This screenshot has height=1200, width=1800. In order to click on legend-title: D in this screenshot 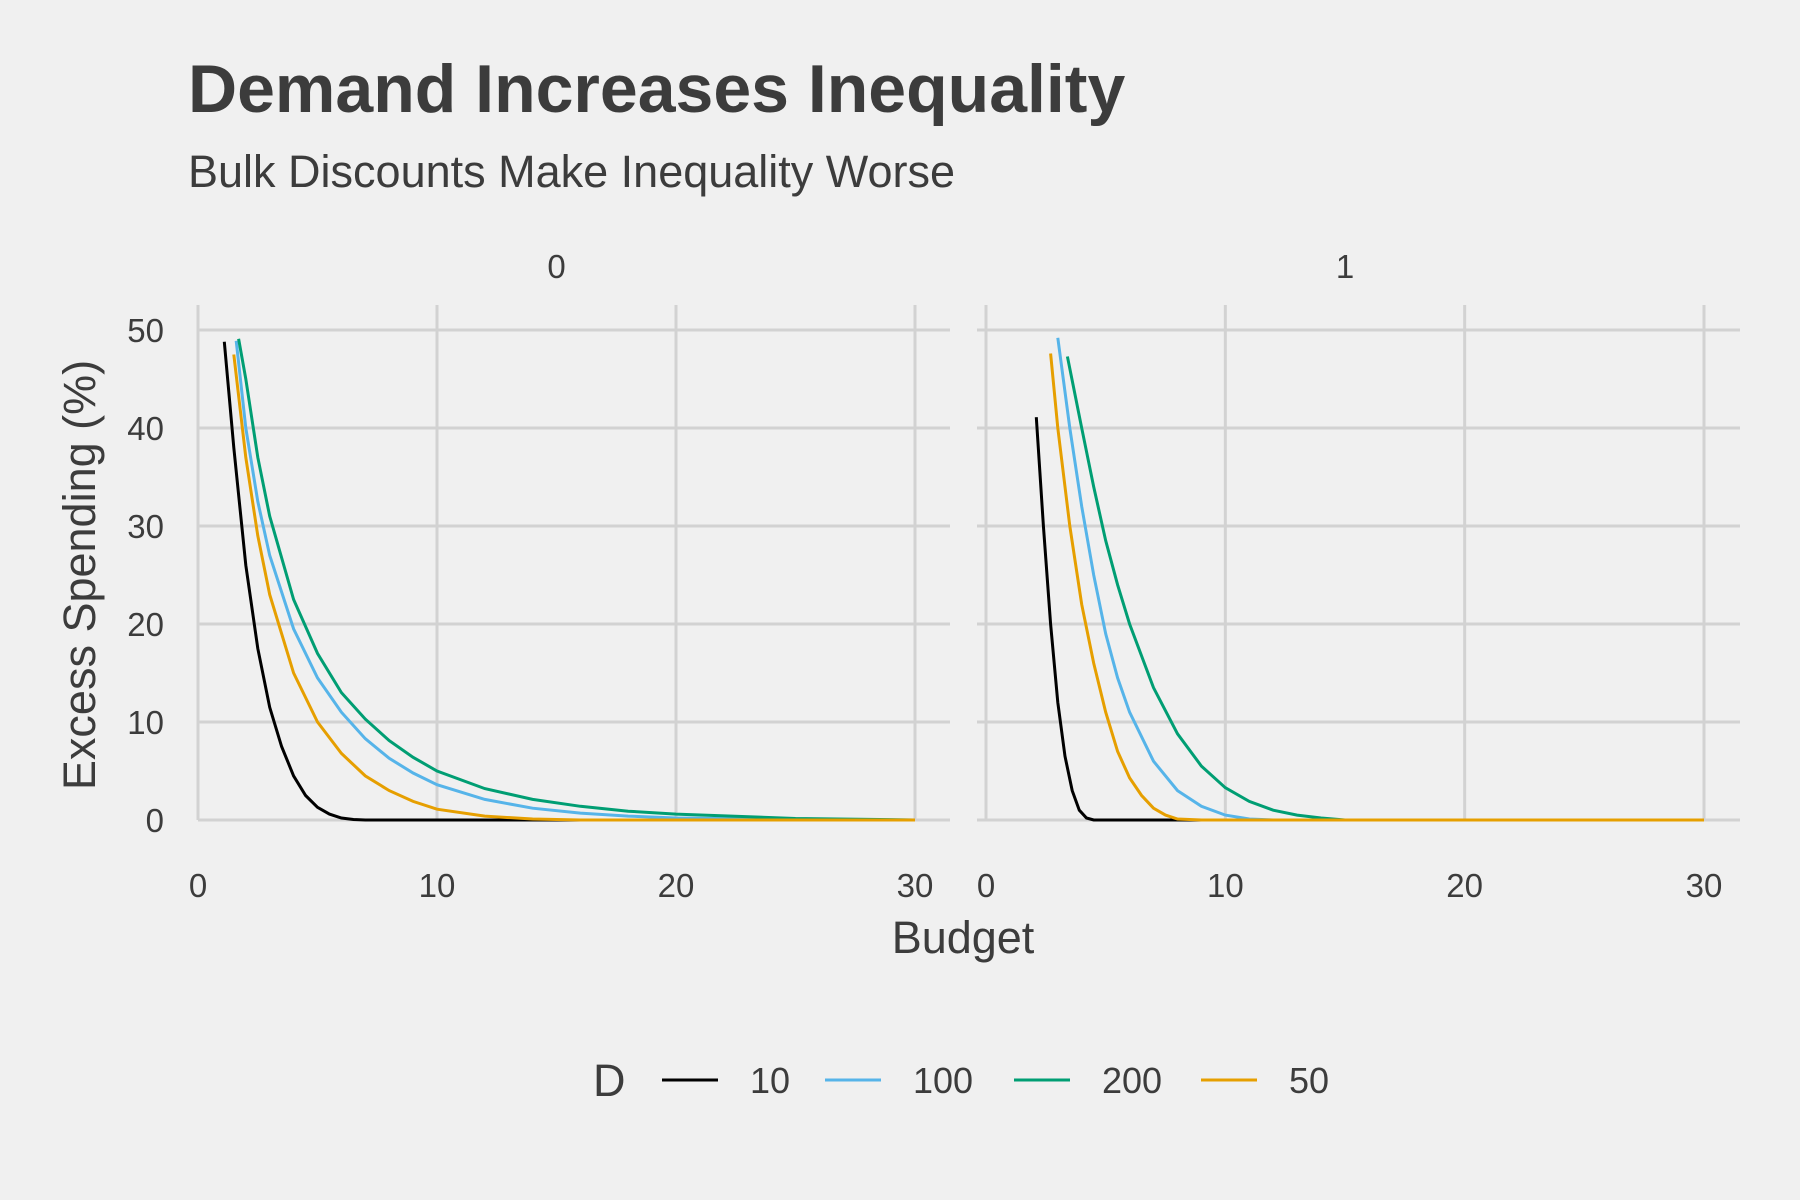, I will do `click(609, 1080)`.